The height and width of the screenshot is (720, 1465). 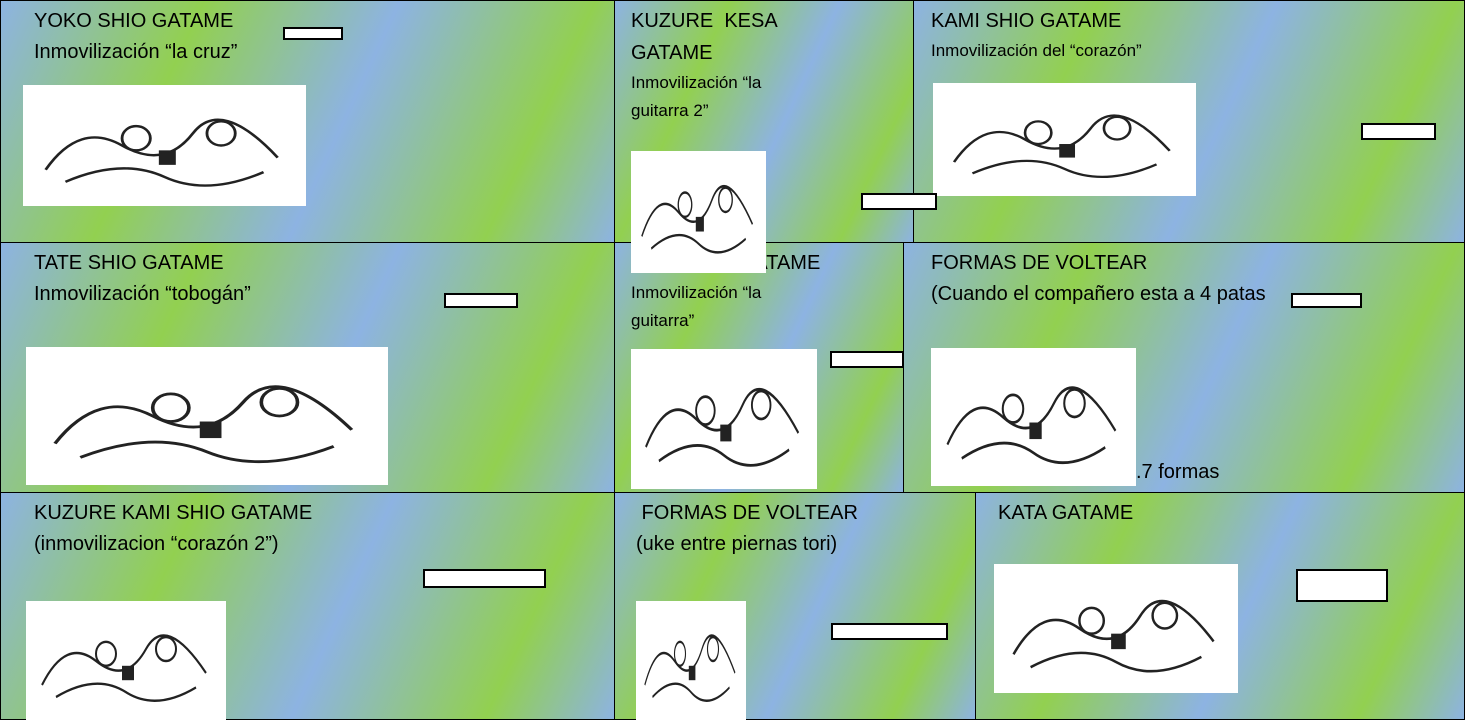 I want to click on cell-subtitle: guitarra”, so click(x=663, y=320).